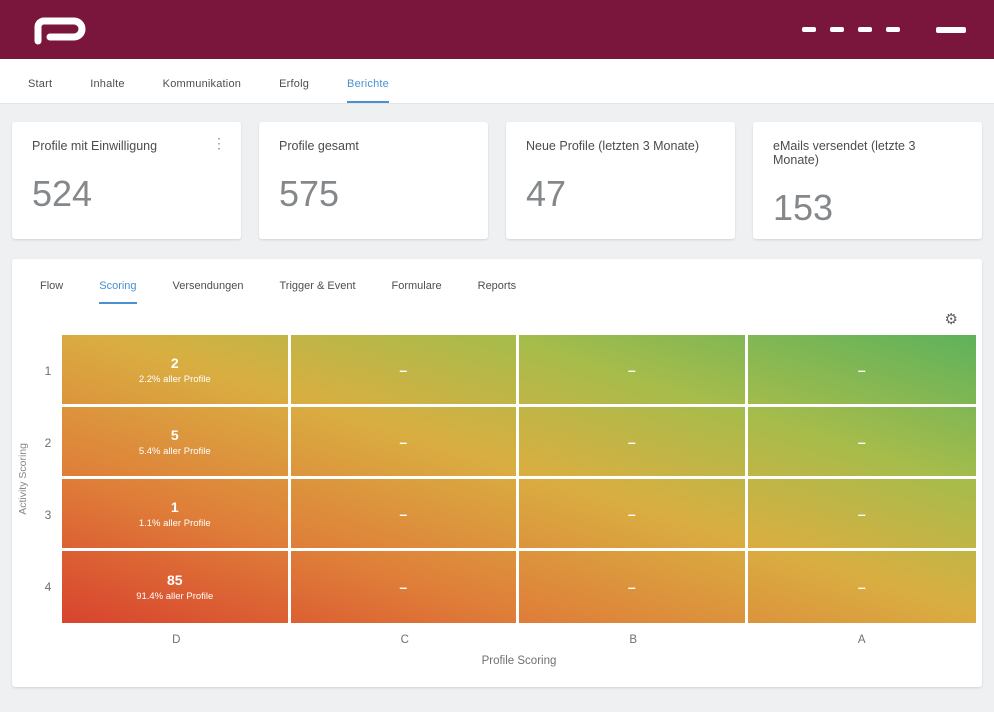 Image resolution: width=994 pixels, height=712 pixels. What do you see at coordinates (861, 640) in the screenshot?
I see `col-label: A` at bounding box center [861, 640].